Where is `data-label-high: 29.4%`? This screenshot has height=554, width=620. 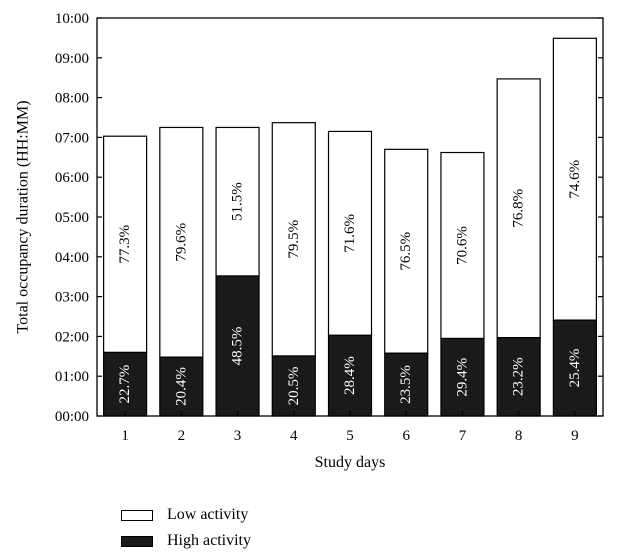
data-label-high: 29.4% is located at coordinates (462, 377).